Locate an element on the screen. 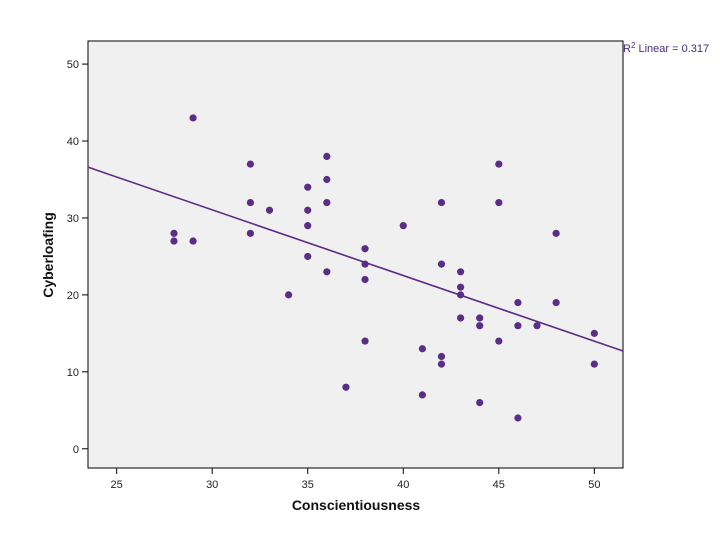 This screenshot has height=540, width=720. x-axis: 25 30 35 40 45 50 is located at coordinates (355, 479).